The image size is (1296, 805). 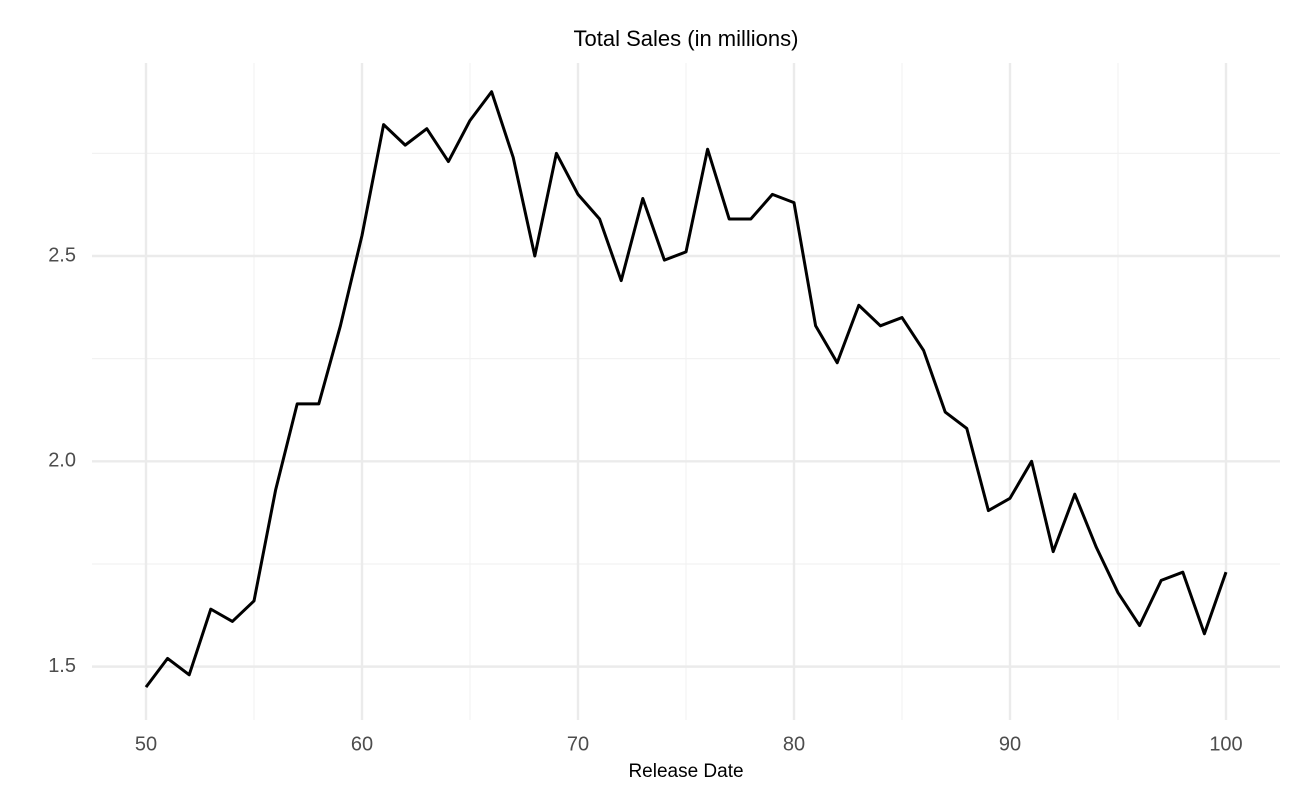 I want to click on x-tick-label: 70, so click(x=578, y=744).